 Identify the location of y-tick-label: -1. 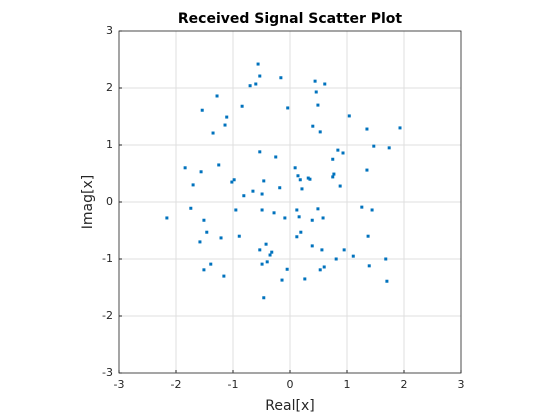
(107, 258).